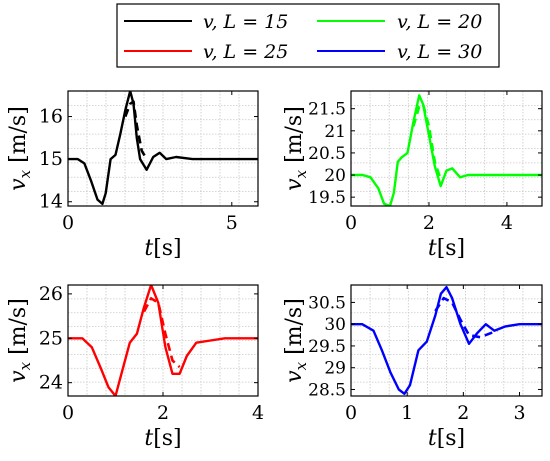 Image resolution: width=550 pixels, height=461 pixels. What do you see at coordinates (327, 303) in the screenshot?
I see `y-tick-label: 30.5` at bounding box center [327, 303].